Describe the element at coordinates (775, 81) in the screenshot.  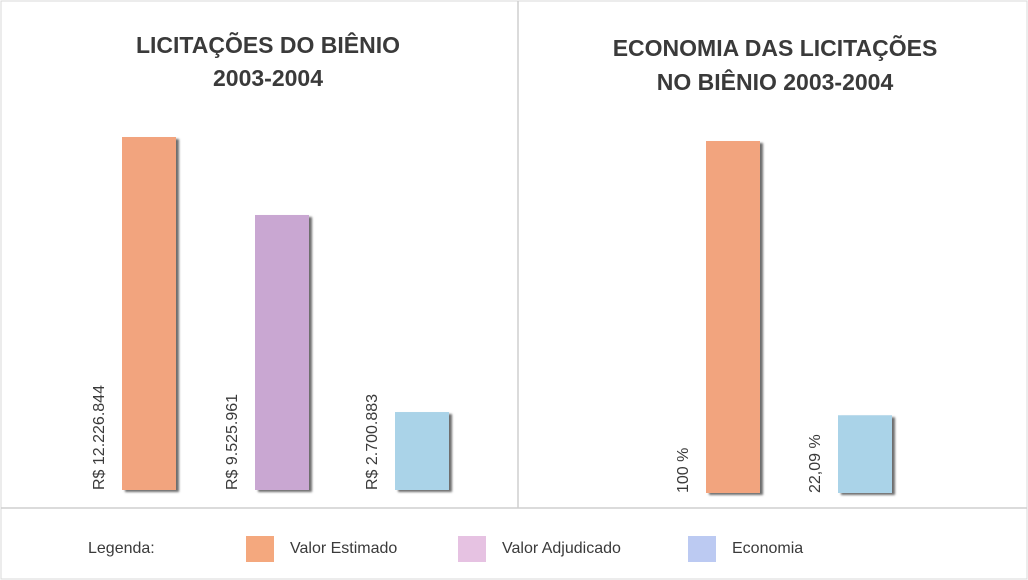
I see `chart-title: NO BIÊNIO 2003-2004` at that location.